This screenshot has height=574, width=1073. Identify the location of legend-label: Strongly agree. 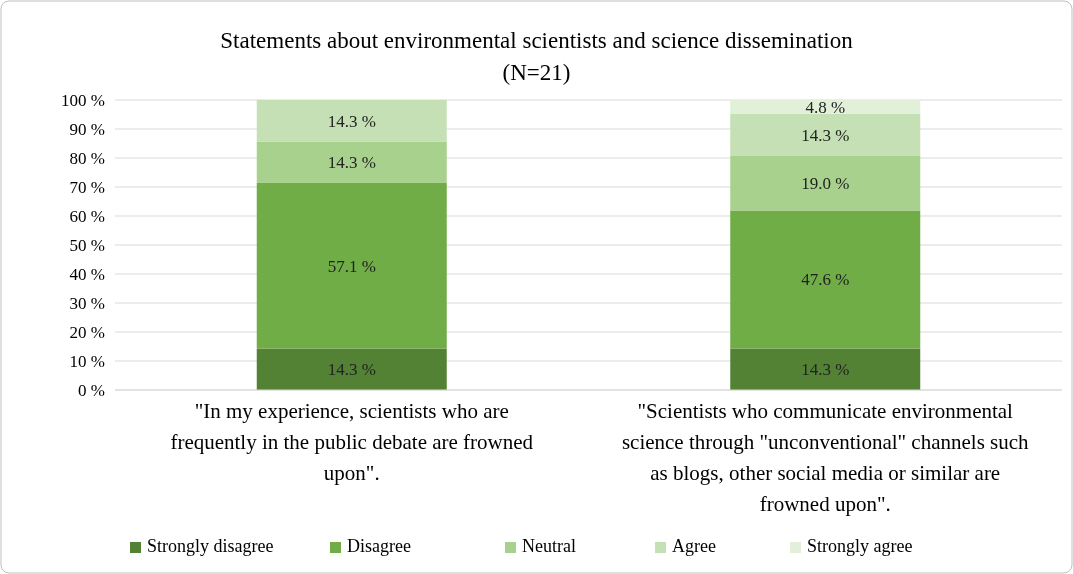
(860, 546).